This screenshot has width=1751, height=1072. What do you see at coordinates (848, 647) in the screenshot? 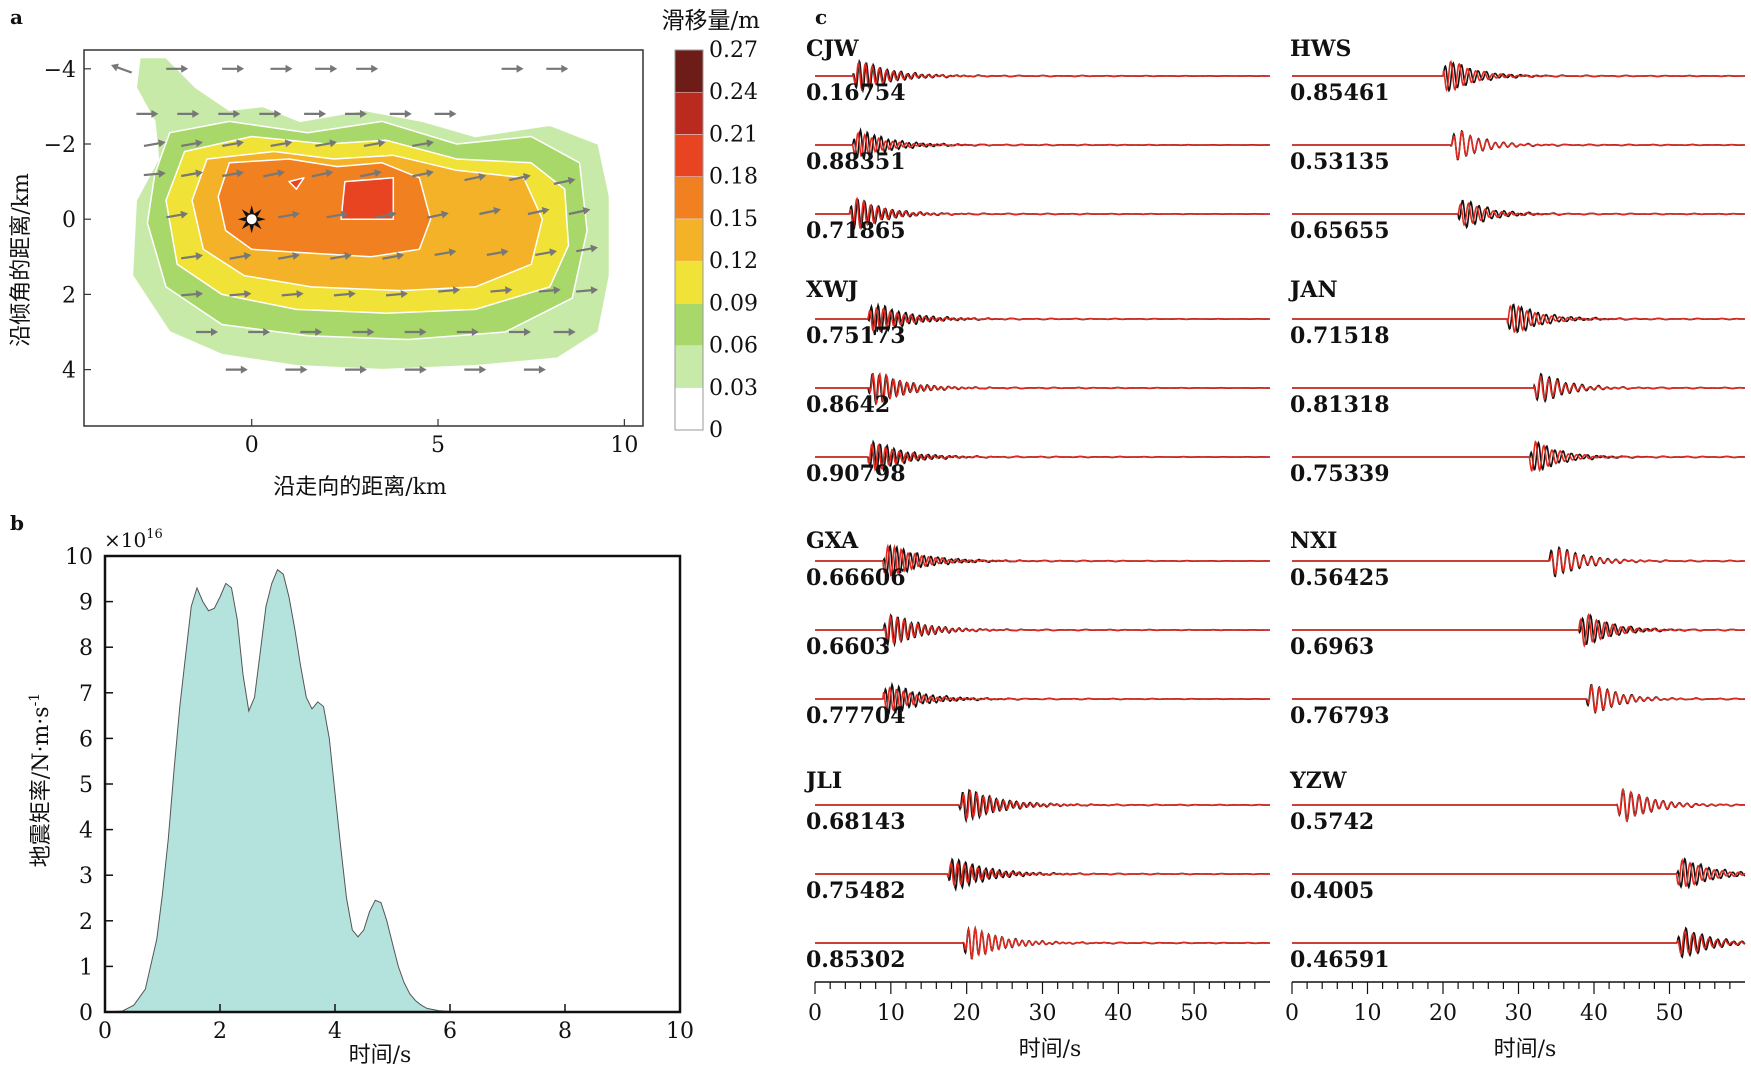
I see `correlation-coefficient: 0.6603` at bounding box center [848, 647].